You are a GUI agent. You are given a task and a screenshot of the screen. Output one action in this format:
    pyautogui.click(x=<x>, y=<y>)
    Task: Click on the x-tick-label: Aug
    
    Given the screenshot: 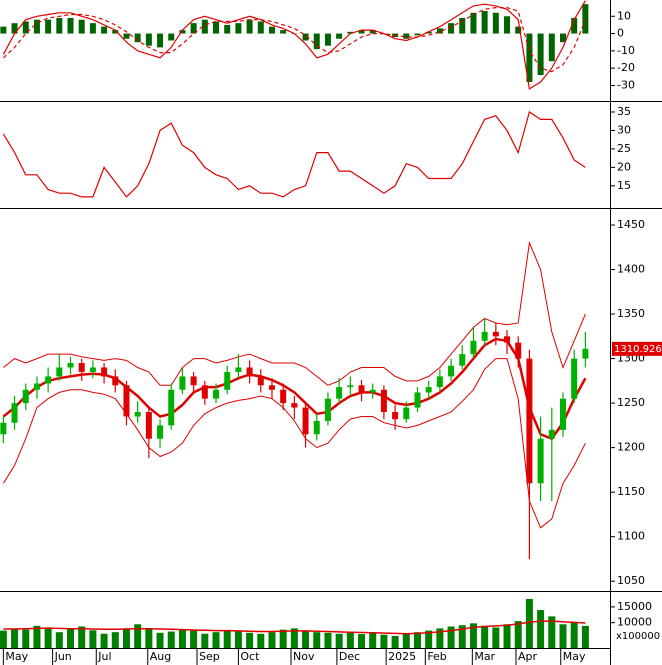 What is the action you would take?
    pyautogui.click(x=160, y=656)
    